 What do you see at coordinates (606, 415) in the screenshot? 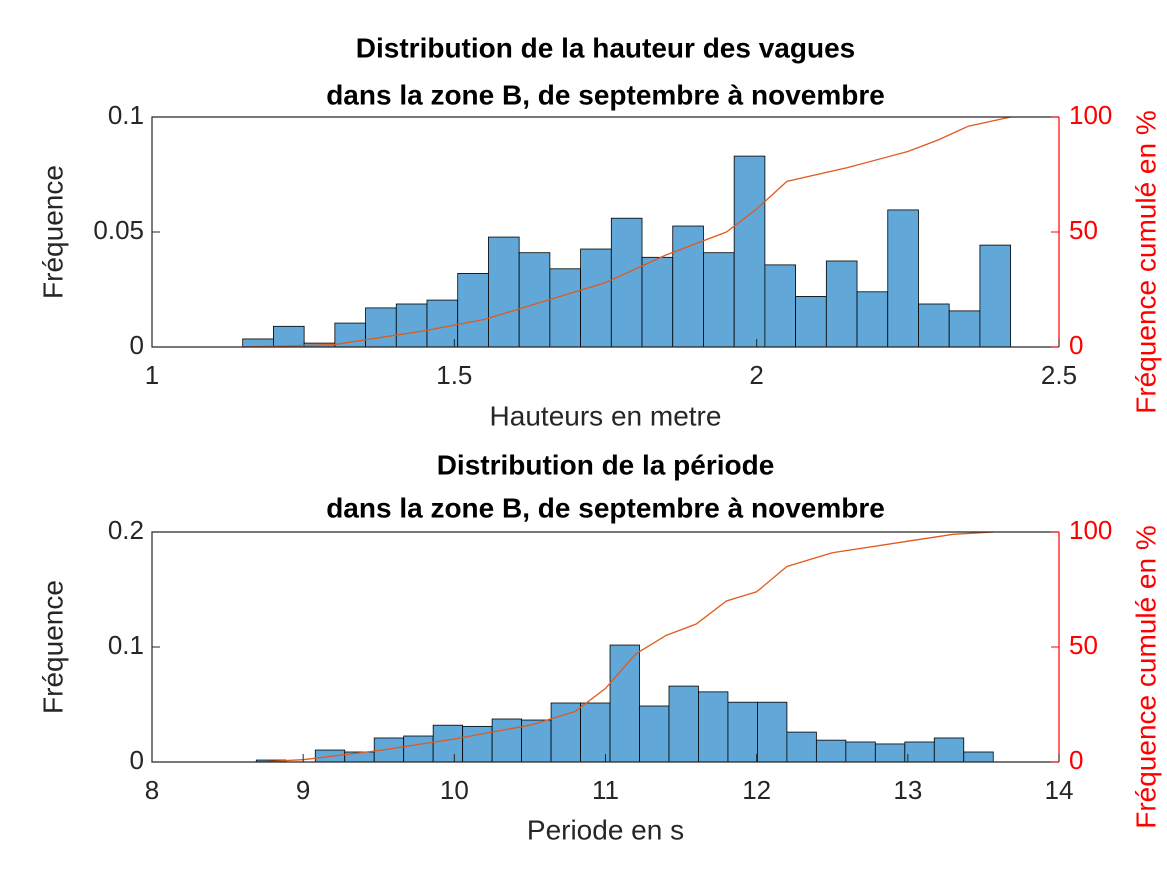
I see `x-axis-label: Hauteurs en metre` at bounding box center [606, 415].